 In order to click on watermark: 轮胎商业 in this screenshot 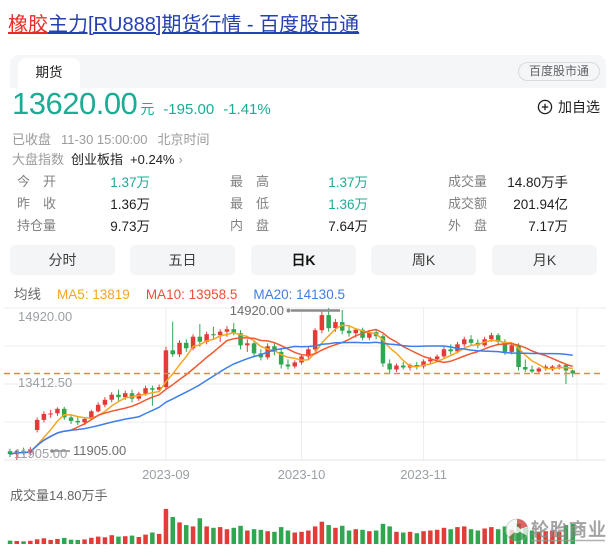, I will do `click(556, 530)`.